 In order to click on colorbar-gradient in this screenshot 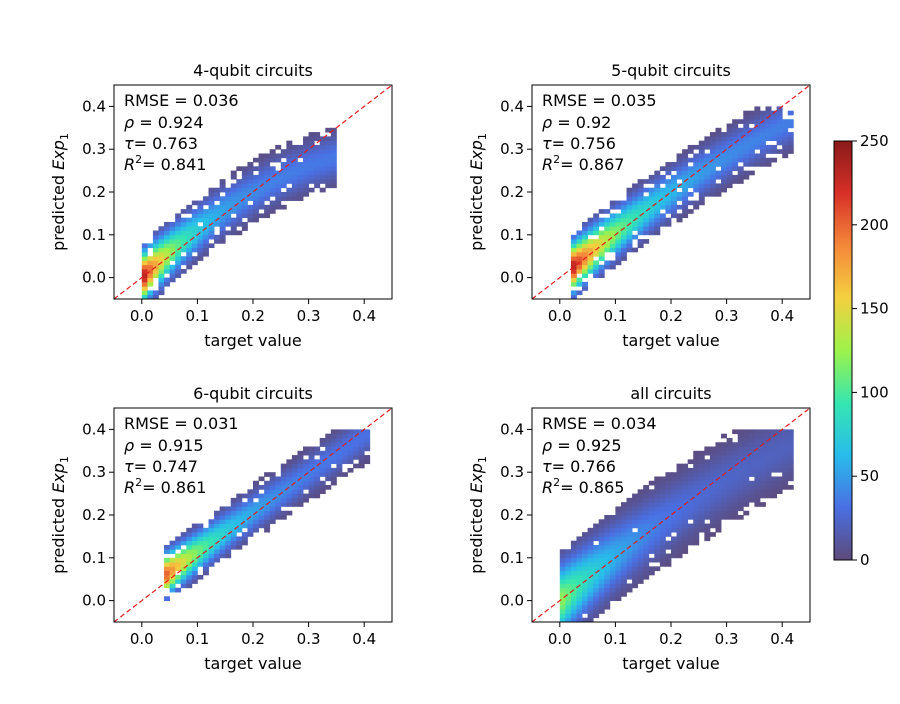, I will do `click(843, 350)`.